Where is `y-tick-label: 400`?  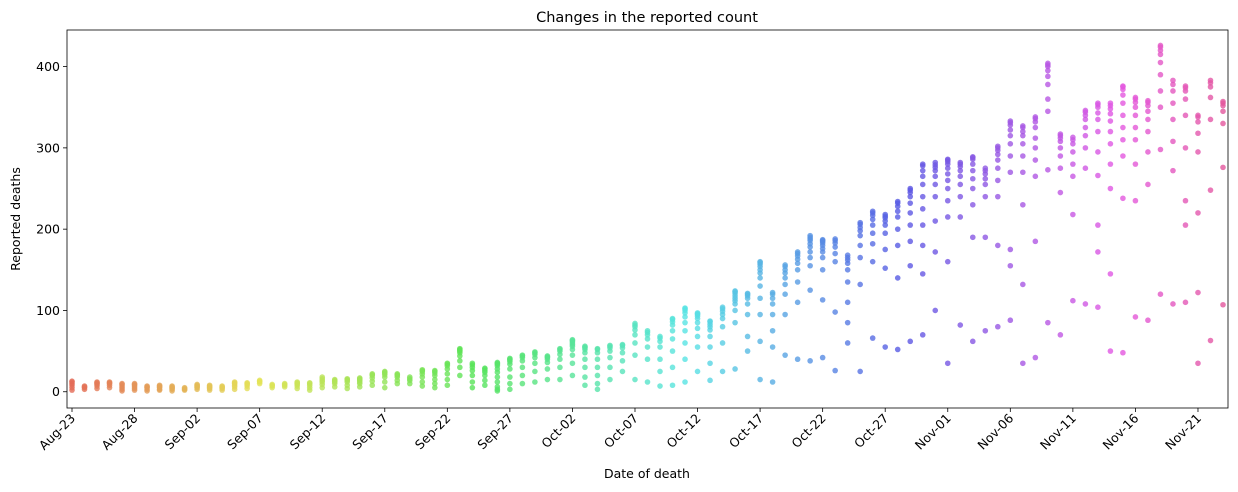
y-tick-label: 400 is located at coordinates (48, 66).